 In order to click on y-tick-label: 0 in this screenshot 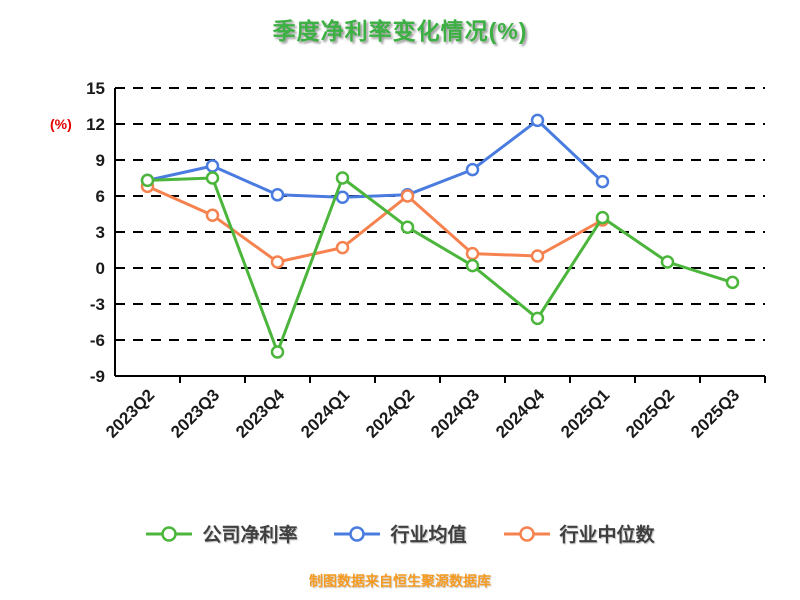, I will do `click(100, 268)`.